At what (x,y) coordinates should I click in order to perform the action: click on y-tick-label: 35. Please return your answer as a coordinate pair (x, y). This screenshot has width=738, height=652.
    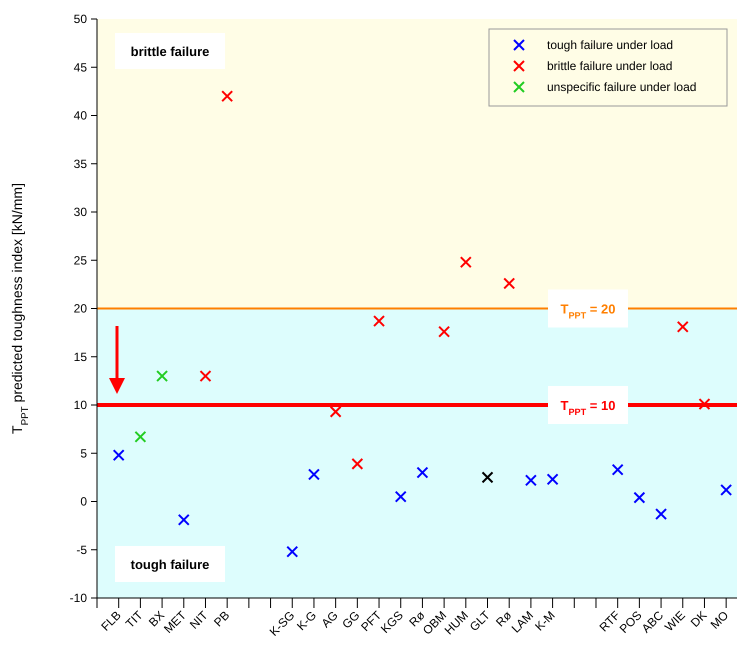
    Looking at the image, I should click on (81, 163).